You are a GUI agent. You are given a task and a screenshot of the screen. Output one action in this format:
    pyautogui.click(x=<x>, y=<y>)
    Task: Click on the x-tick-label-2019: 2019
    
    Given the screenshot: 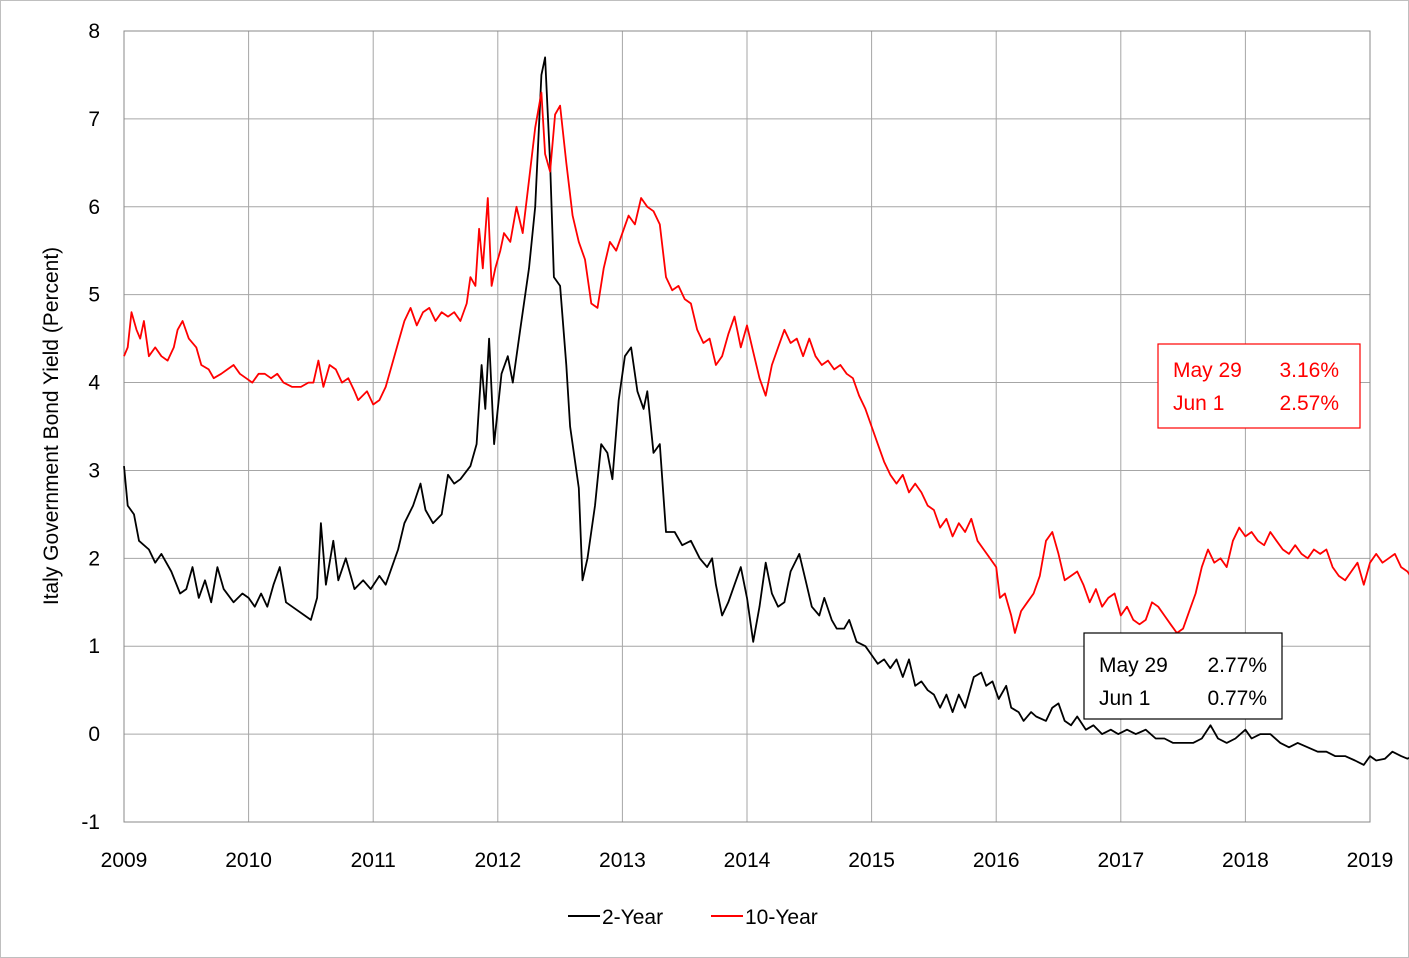 What is the action you would take?
    pyautogui.click(x=1370, y=860)
    